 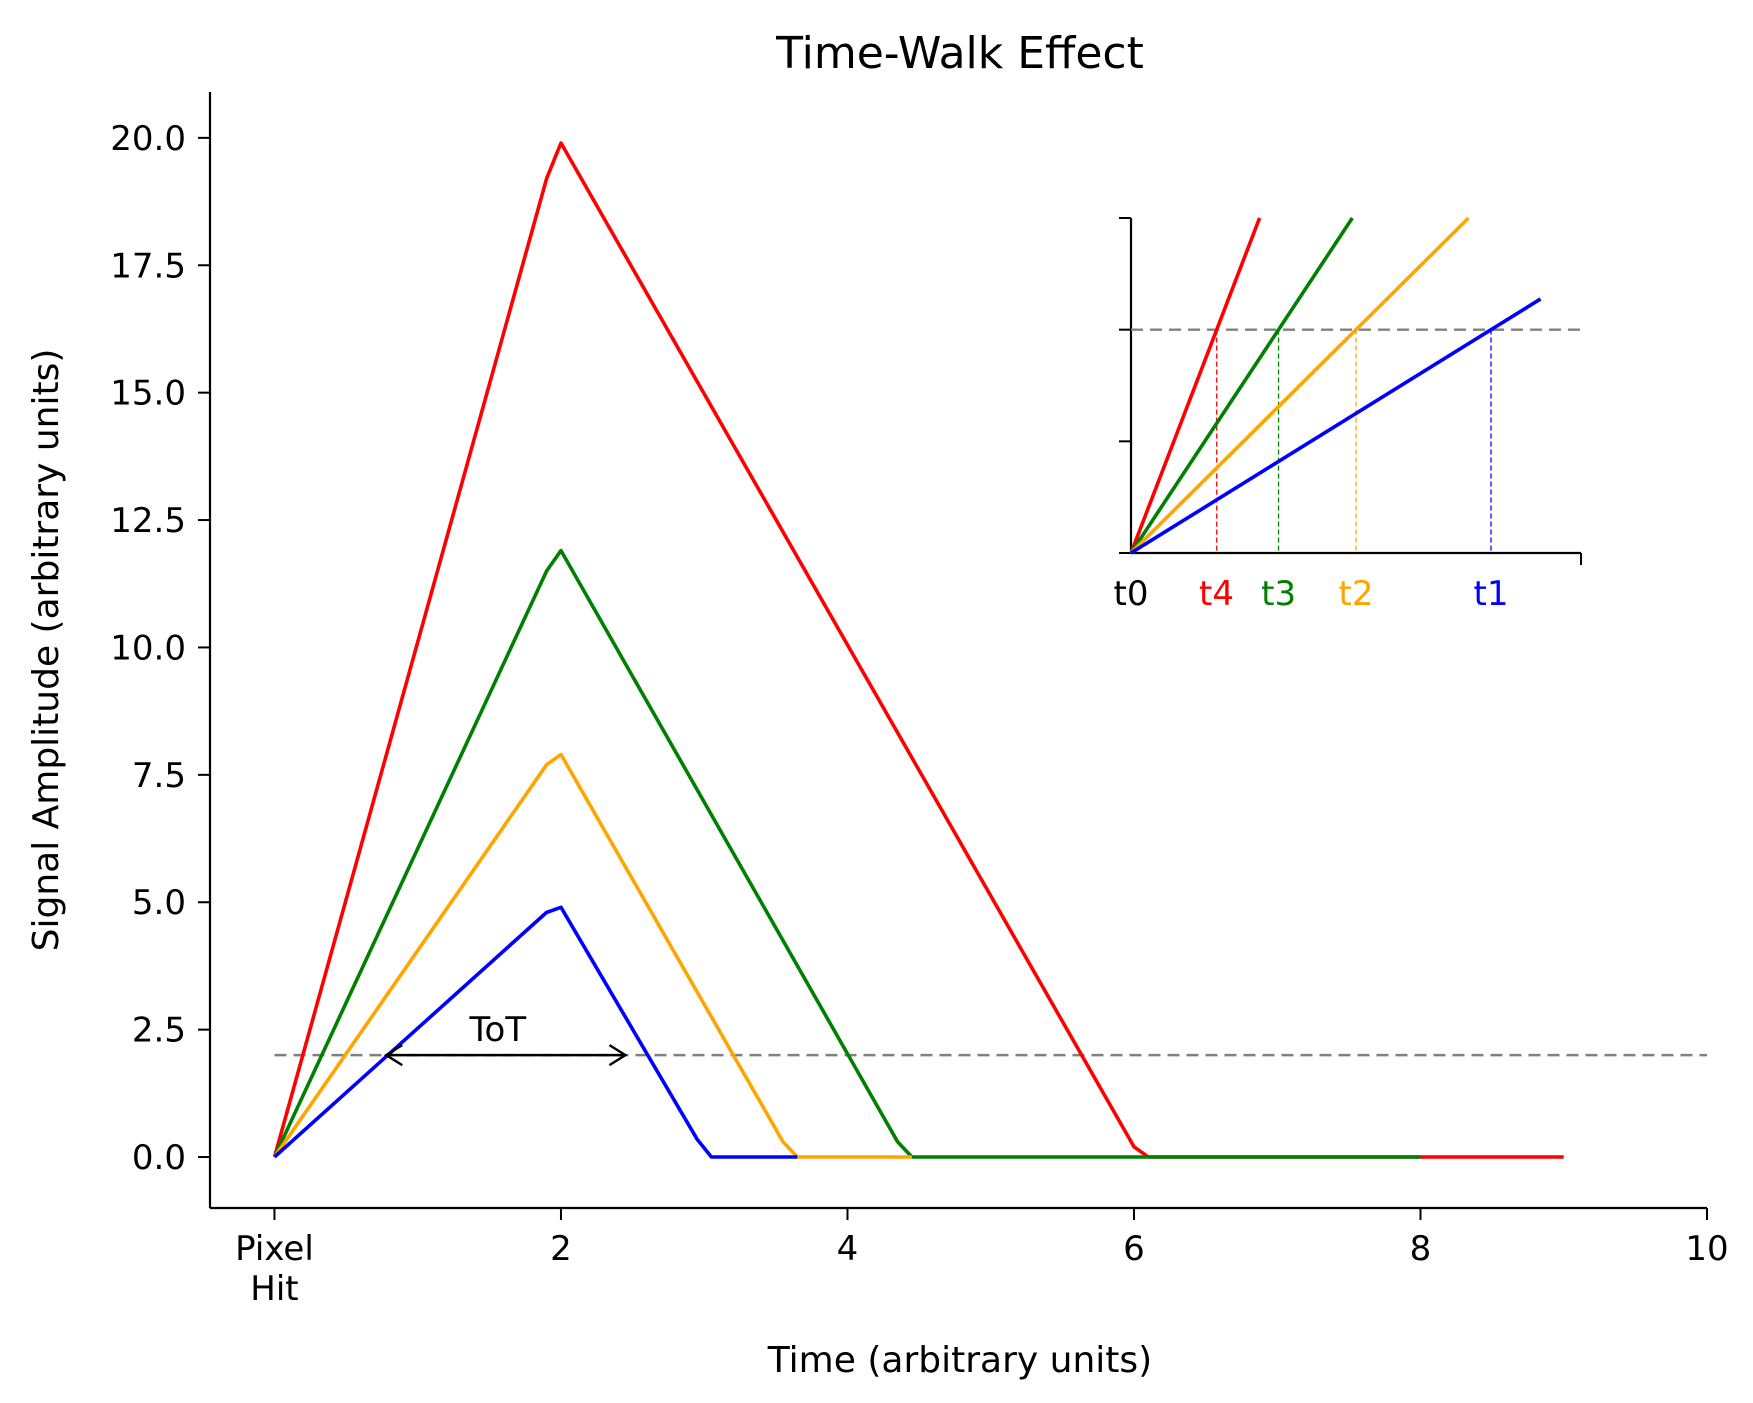 I want to click on y-tick-label: 15.0, so click(x=148, y=394).